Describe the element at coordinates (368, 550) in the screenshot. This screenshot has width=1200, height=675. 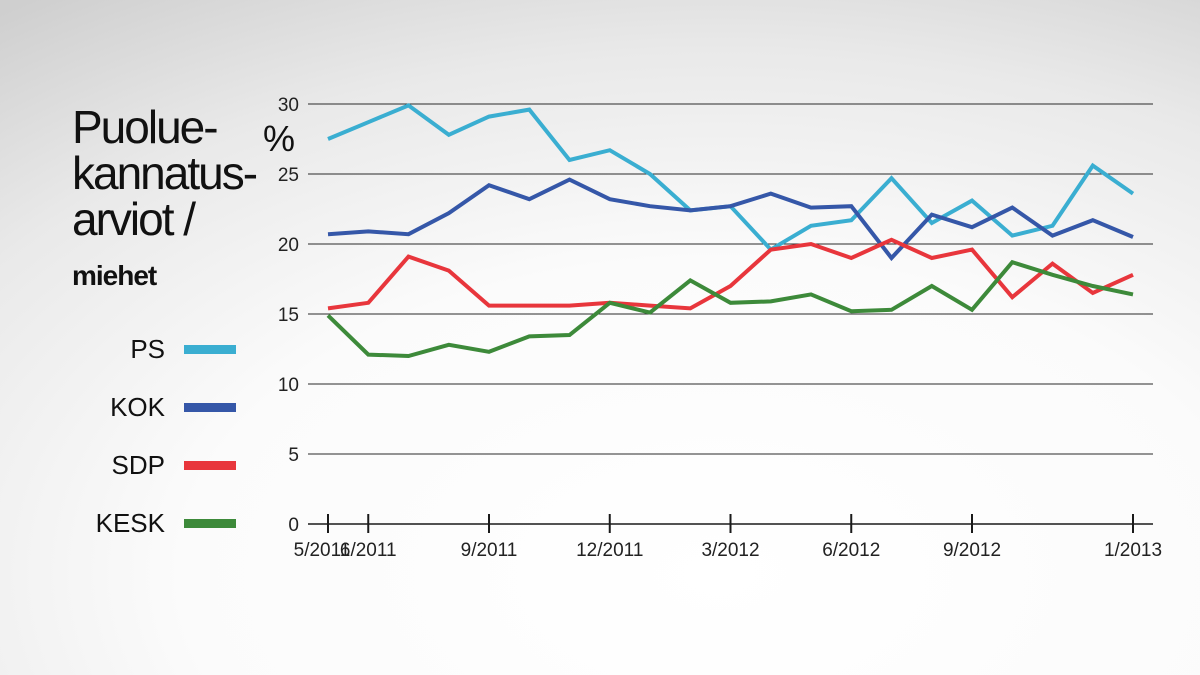
I see `x-tick-label: 6/2011` at that location.